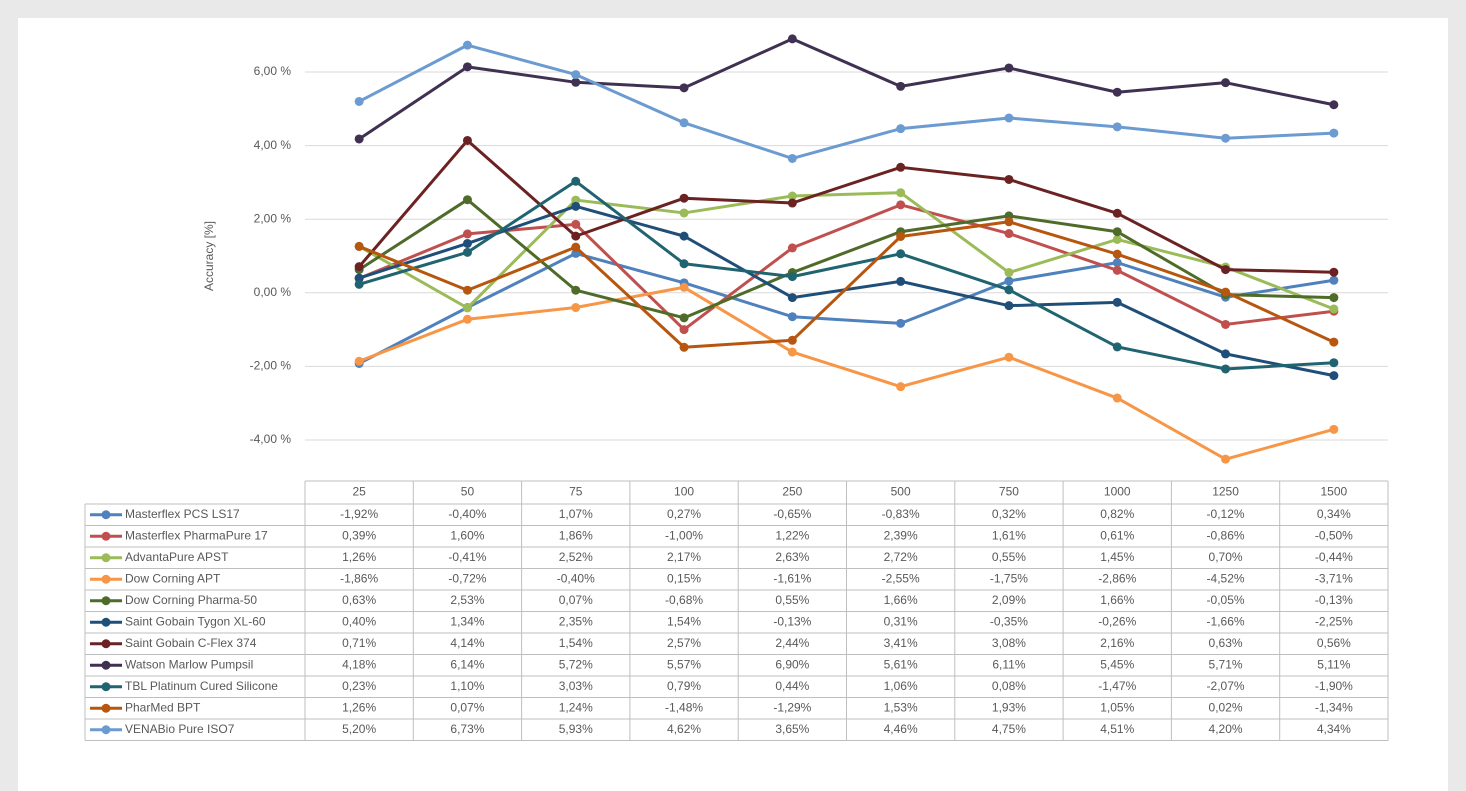  I want to click on table-value: -0,35%, so click(1009, 621).